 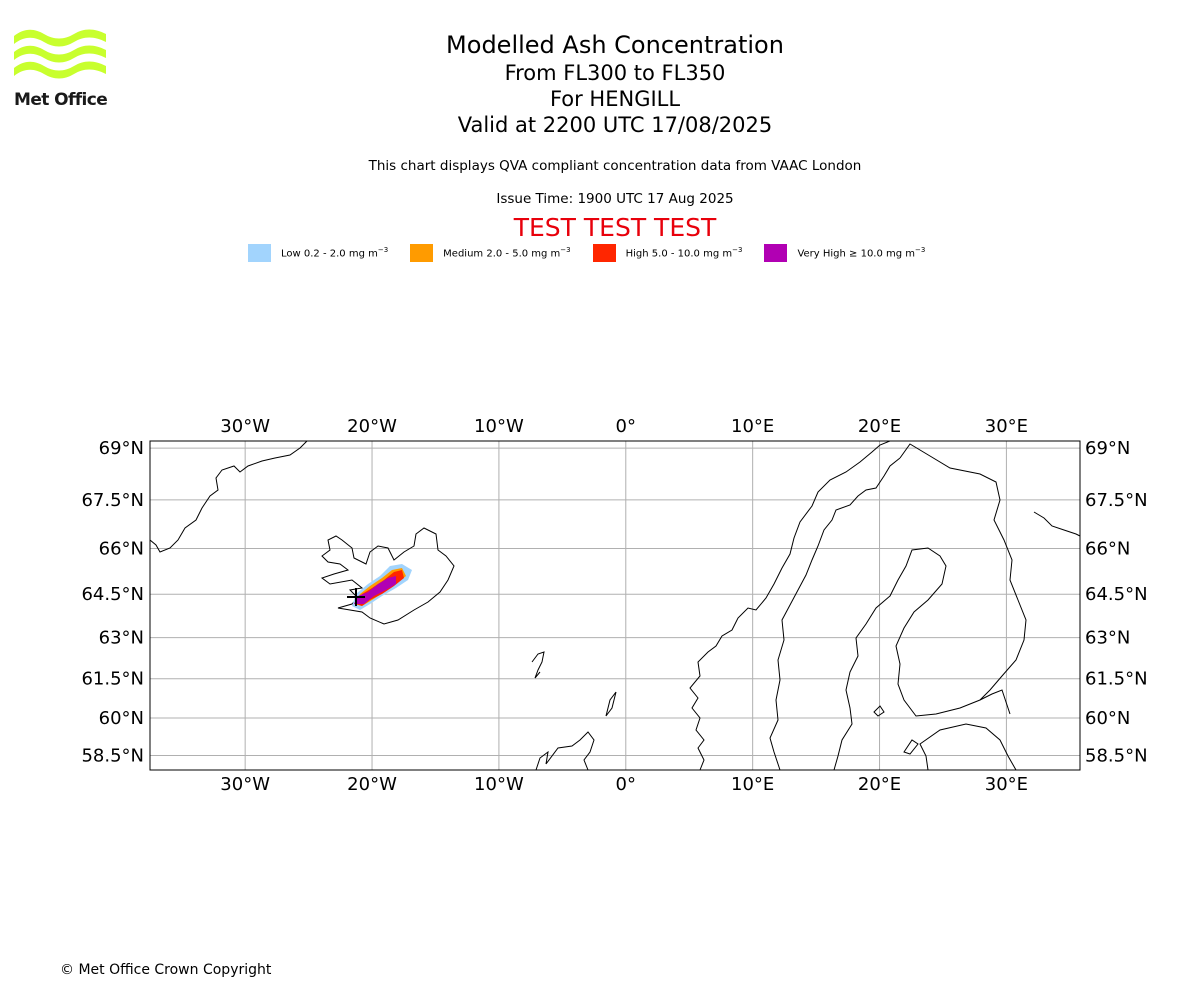 What do you see at coordinates (372, 784) in the screenshot?
I see `longitude-label-bottom: 20°W` at bounding box center [372, 784].